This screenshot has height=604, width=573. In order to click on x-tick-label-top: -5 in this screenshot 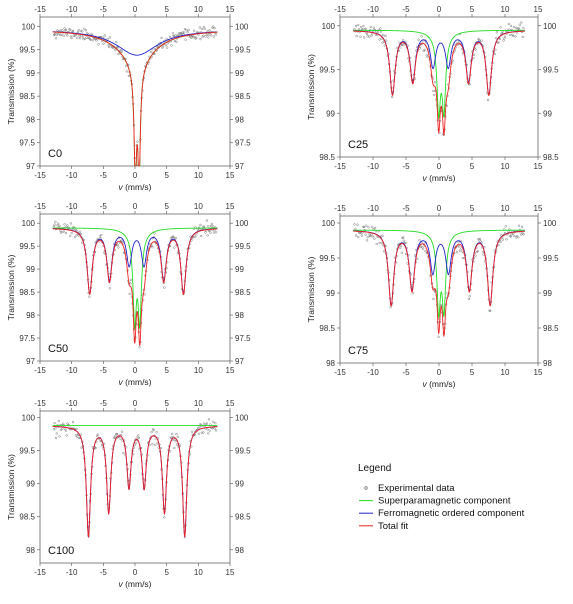, I will do `click(104, 403)`.